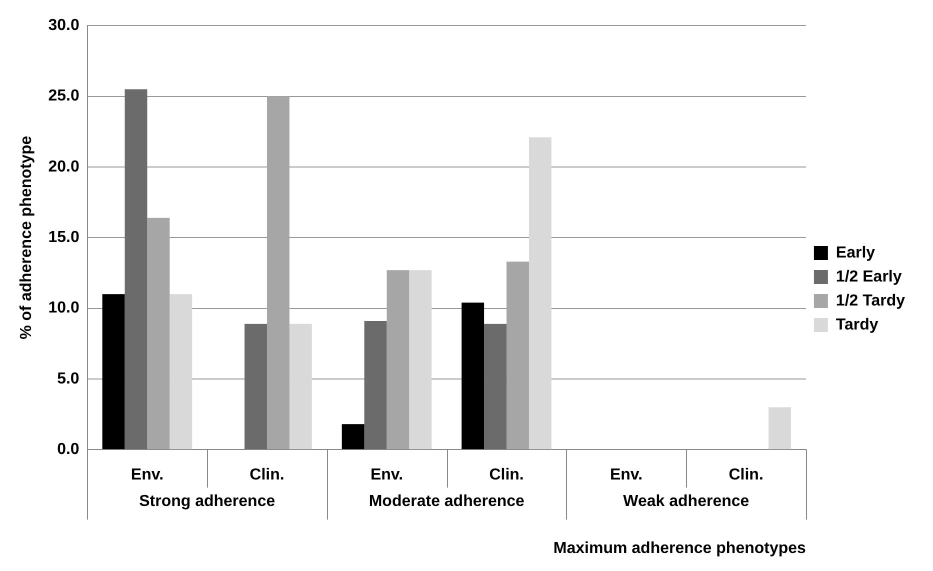 The height and width of the screenshot is (571, 933). Describe the element at coordinates (446, 501) in the screenshot. I see `text: Moderate adherence` at that location.